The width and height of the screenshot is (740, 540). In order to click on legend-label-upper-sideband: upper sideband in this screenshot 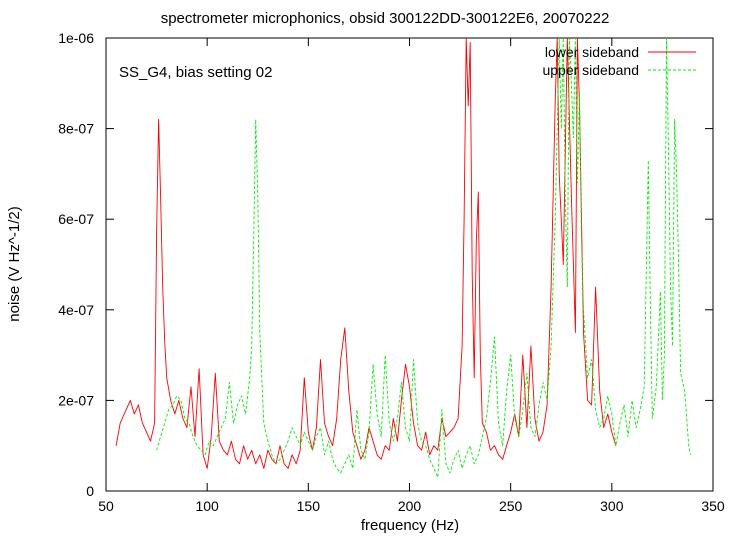, I will do `click(590, 70)`.